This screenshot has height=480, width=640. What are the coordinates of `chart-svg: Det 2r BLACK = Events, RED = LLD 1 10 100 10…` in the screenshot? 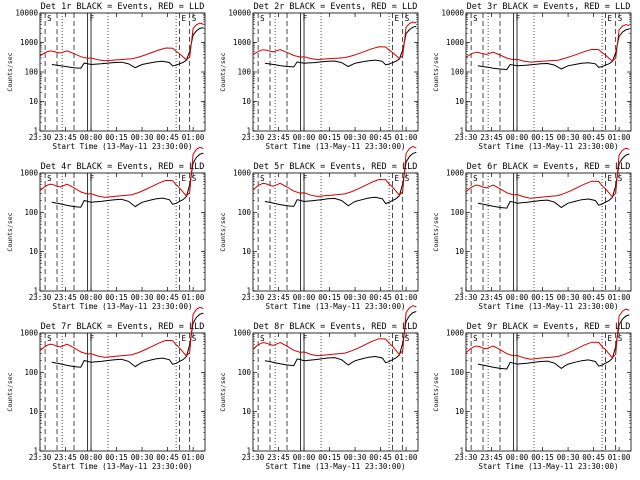 It's located at (319, 76).